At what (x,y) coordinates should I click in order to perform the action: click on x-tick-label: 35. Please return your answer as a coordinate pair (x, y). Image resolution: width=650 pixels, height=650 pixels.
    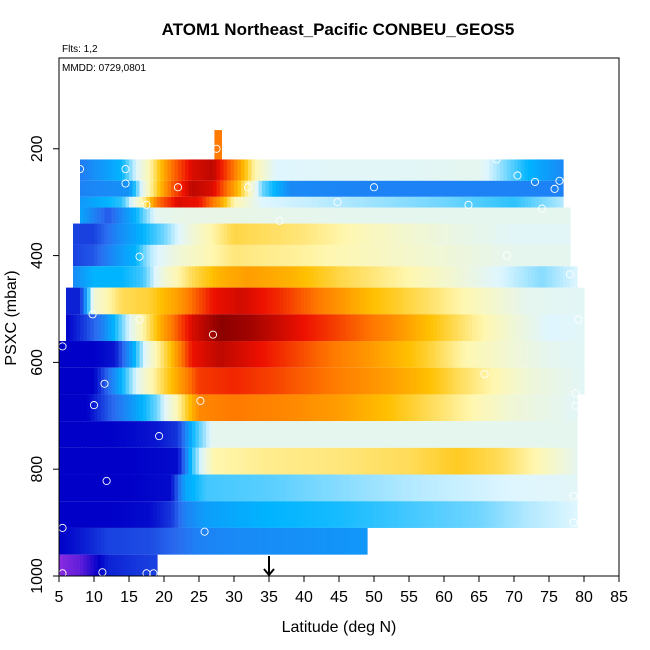
    Looking at the image, I should click on (269, 597).